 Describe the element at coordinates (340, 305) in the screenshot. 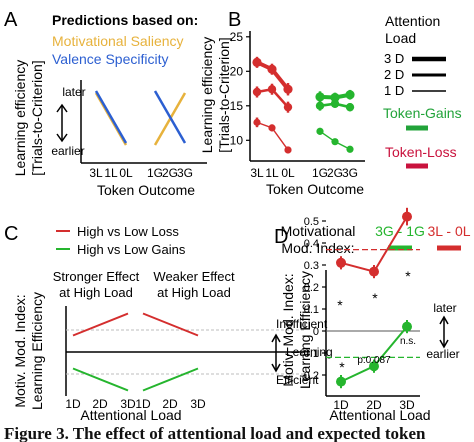

I see `annot-star-loss-1d: *` at that location.